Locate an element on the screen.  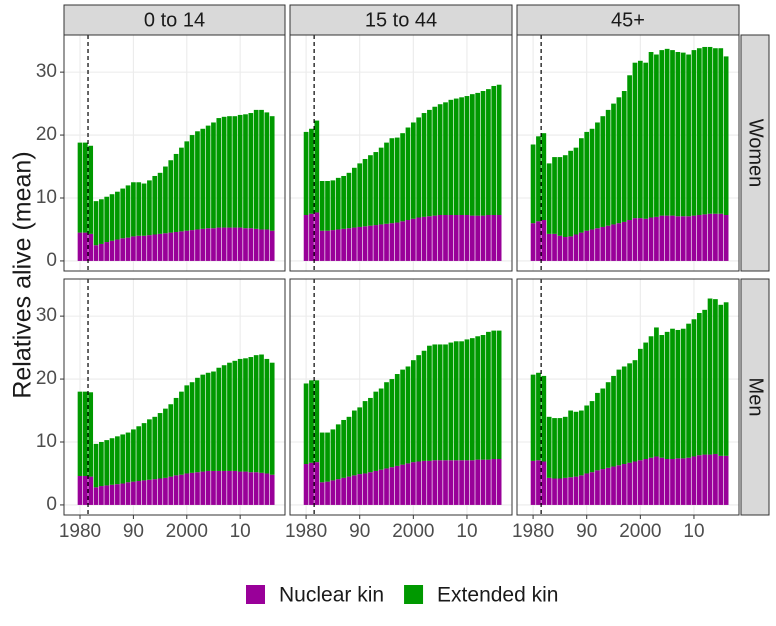
strip-label: 0 to 14 is located at coordinates (174, 20).